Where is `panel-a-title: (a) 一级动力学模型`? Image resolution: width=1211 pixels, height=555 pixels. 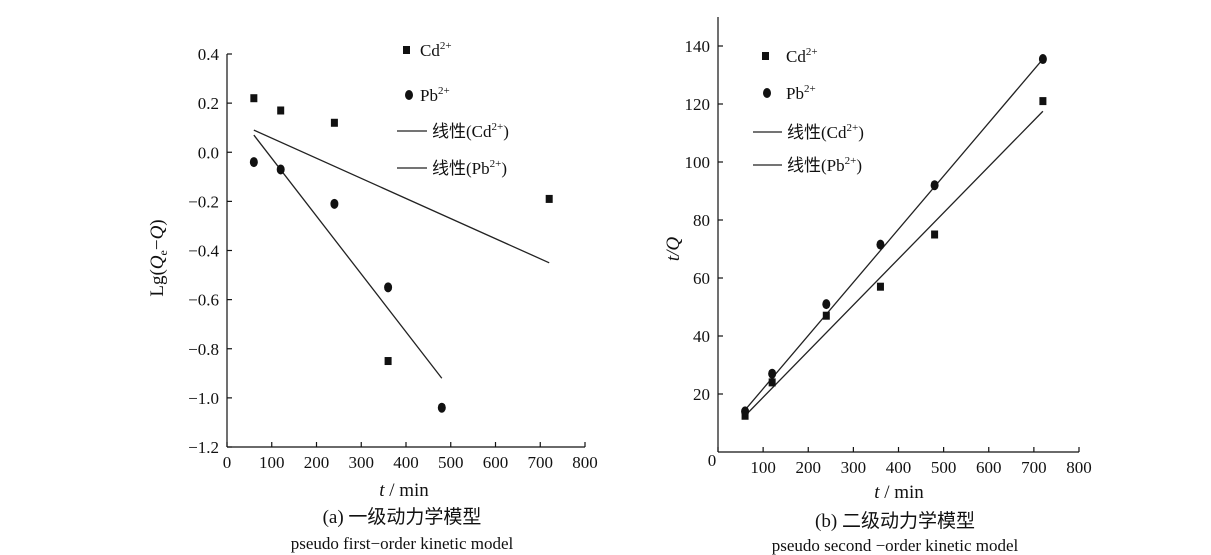 panel-a-title: (a) 一级动力学模型 is located at coordinates (402, 517).